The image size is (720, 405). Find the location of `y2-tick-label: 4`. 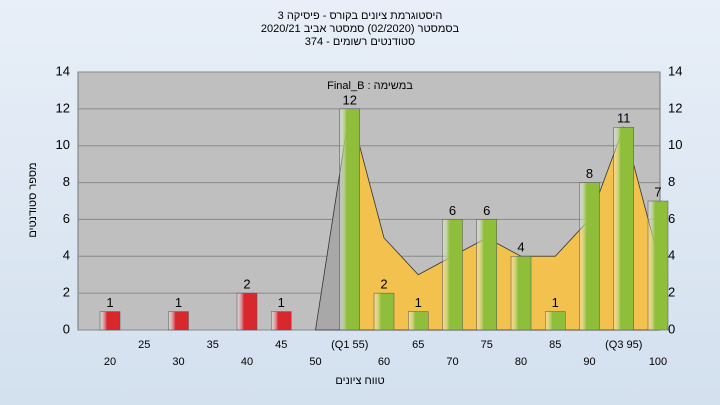

y2-tick-label: 4 is located at coordinates (671, 255).